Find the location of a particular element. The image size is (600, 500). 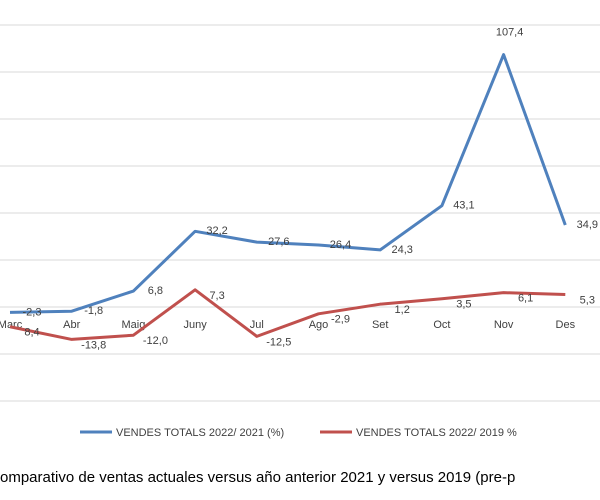

value-label: -2,9 is located at coordinates (340, 320).